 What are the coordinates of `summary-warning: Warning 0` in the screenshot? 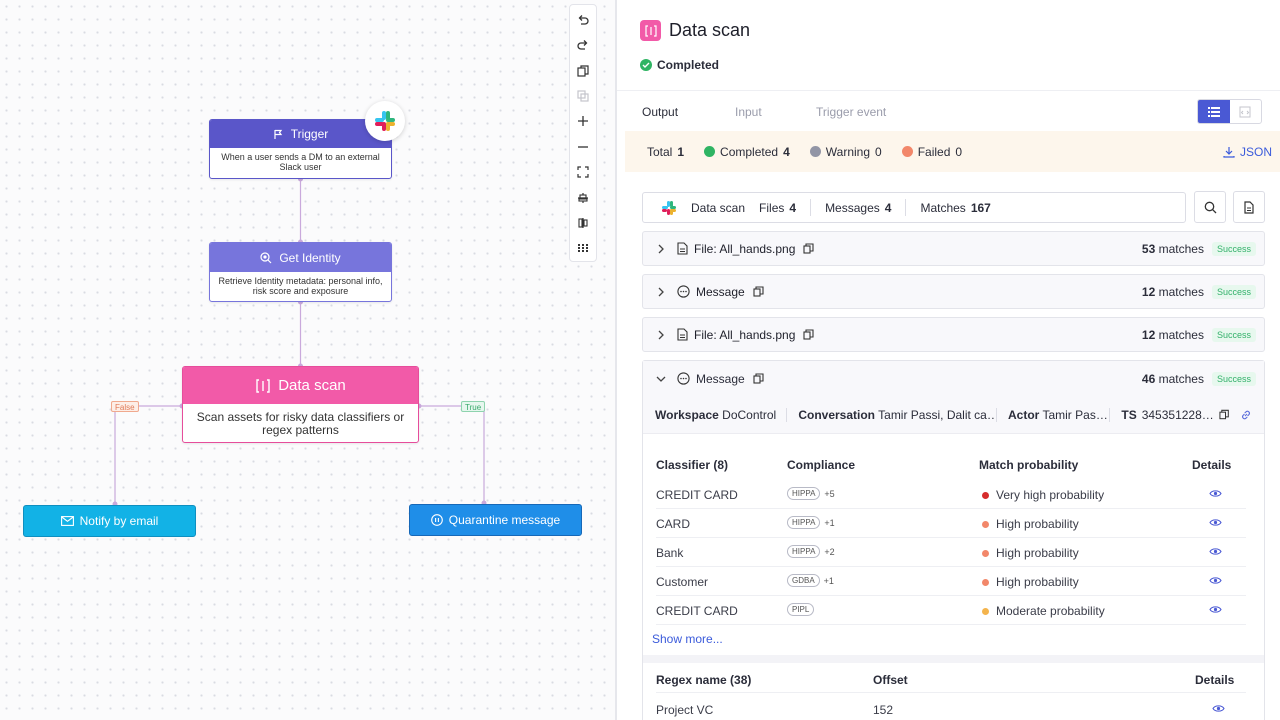 It's located at (845, 152).